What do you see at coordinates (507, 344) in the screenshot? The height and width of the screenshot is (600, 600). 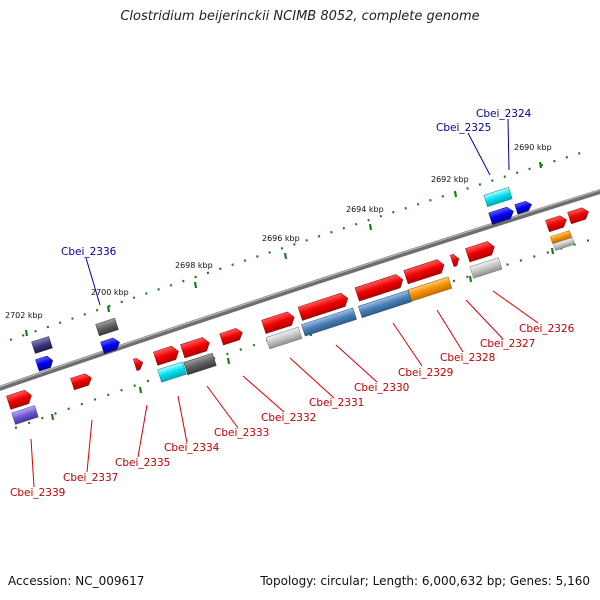 I see `label-cbei-2327: Cbei_2327` at bounding box center [507, 344].